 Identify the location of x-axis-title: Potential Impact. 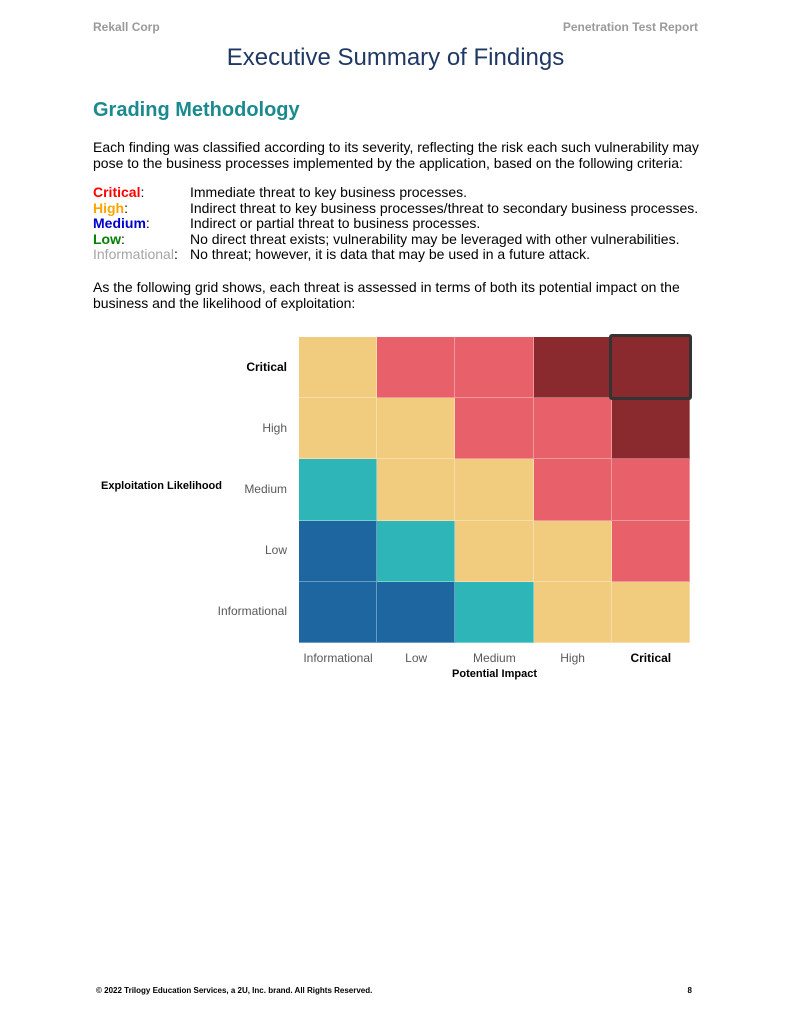
(494, 674).